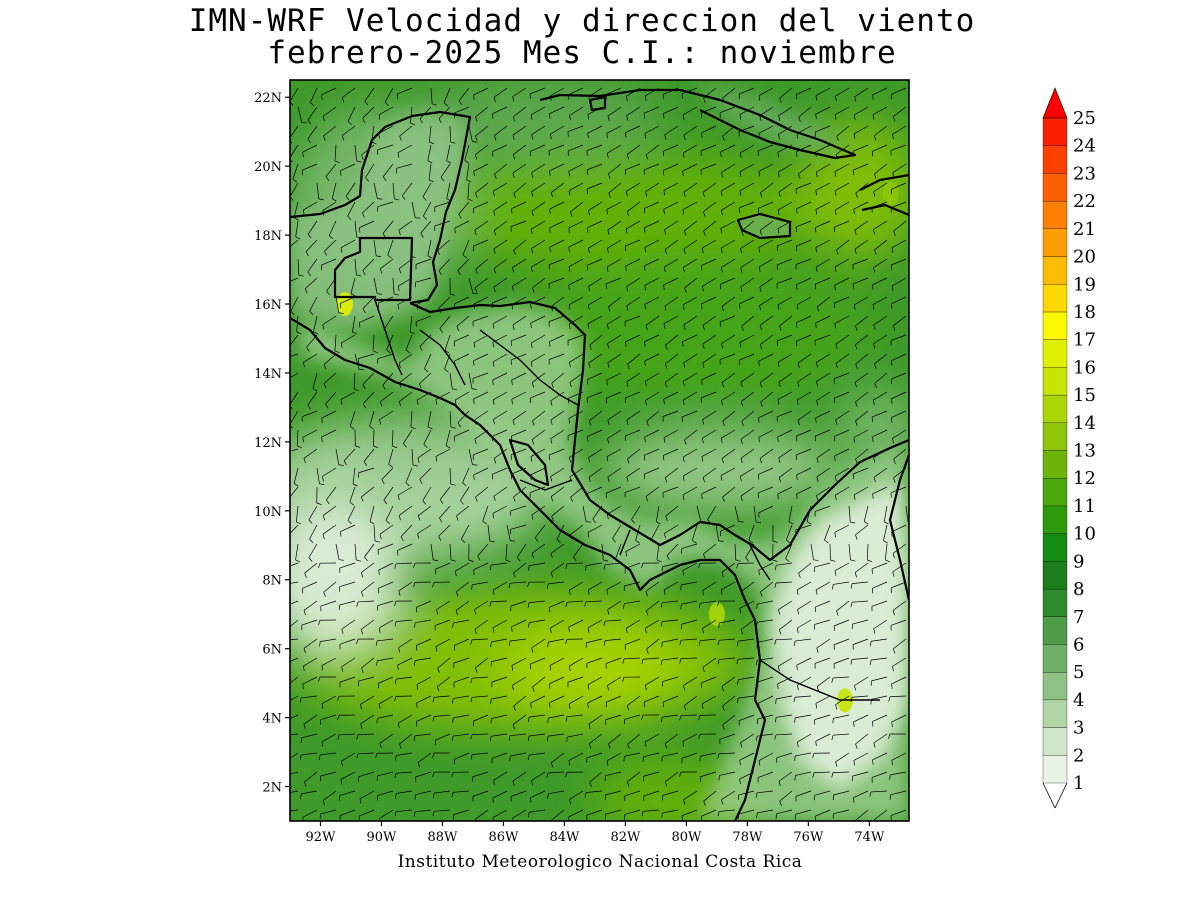 The height and width of the screenshot is (900, 1200). Describe the element at coordinates (272, 788) in the screenshot. I see `lat-tick-label: 2N` at that location.